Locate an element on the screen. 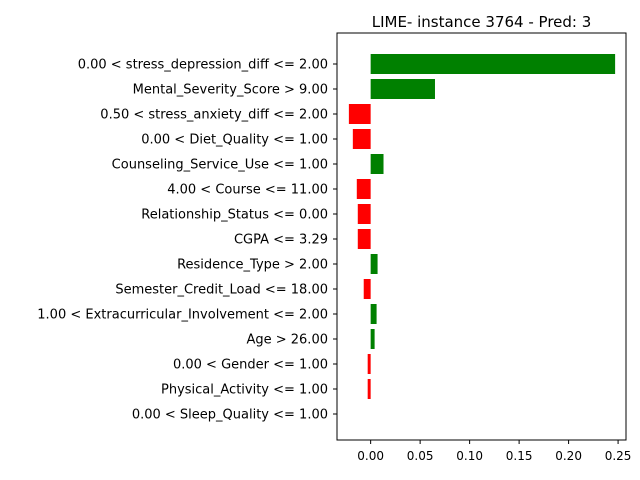 Image resolution: width=640 pixels, height=480 pixels. y-label-8: Residence_Type > 2.00 is located at coordinates (252, 265).